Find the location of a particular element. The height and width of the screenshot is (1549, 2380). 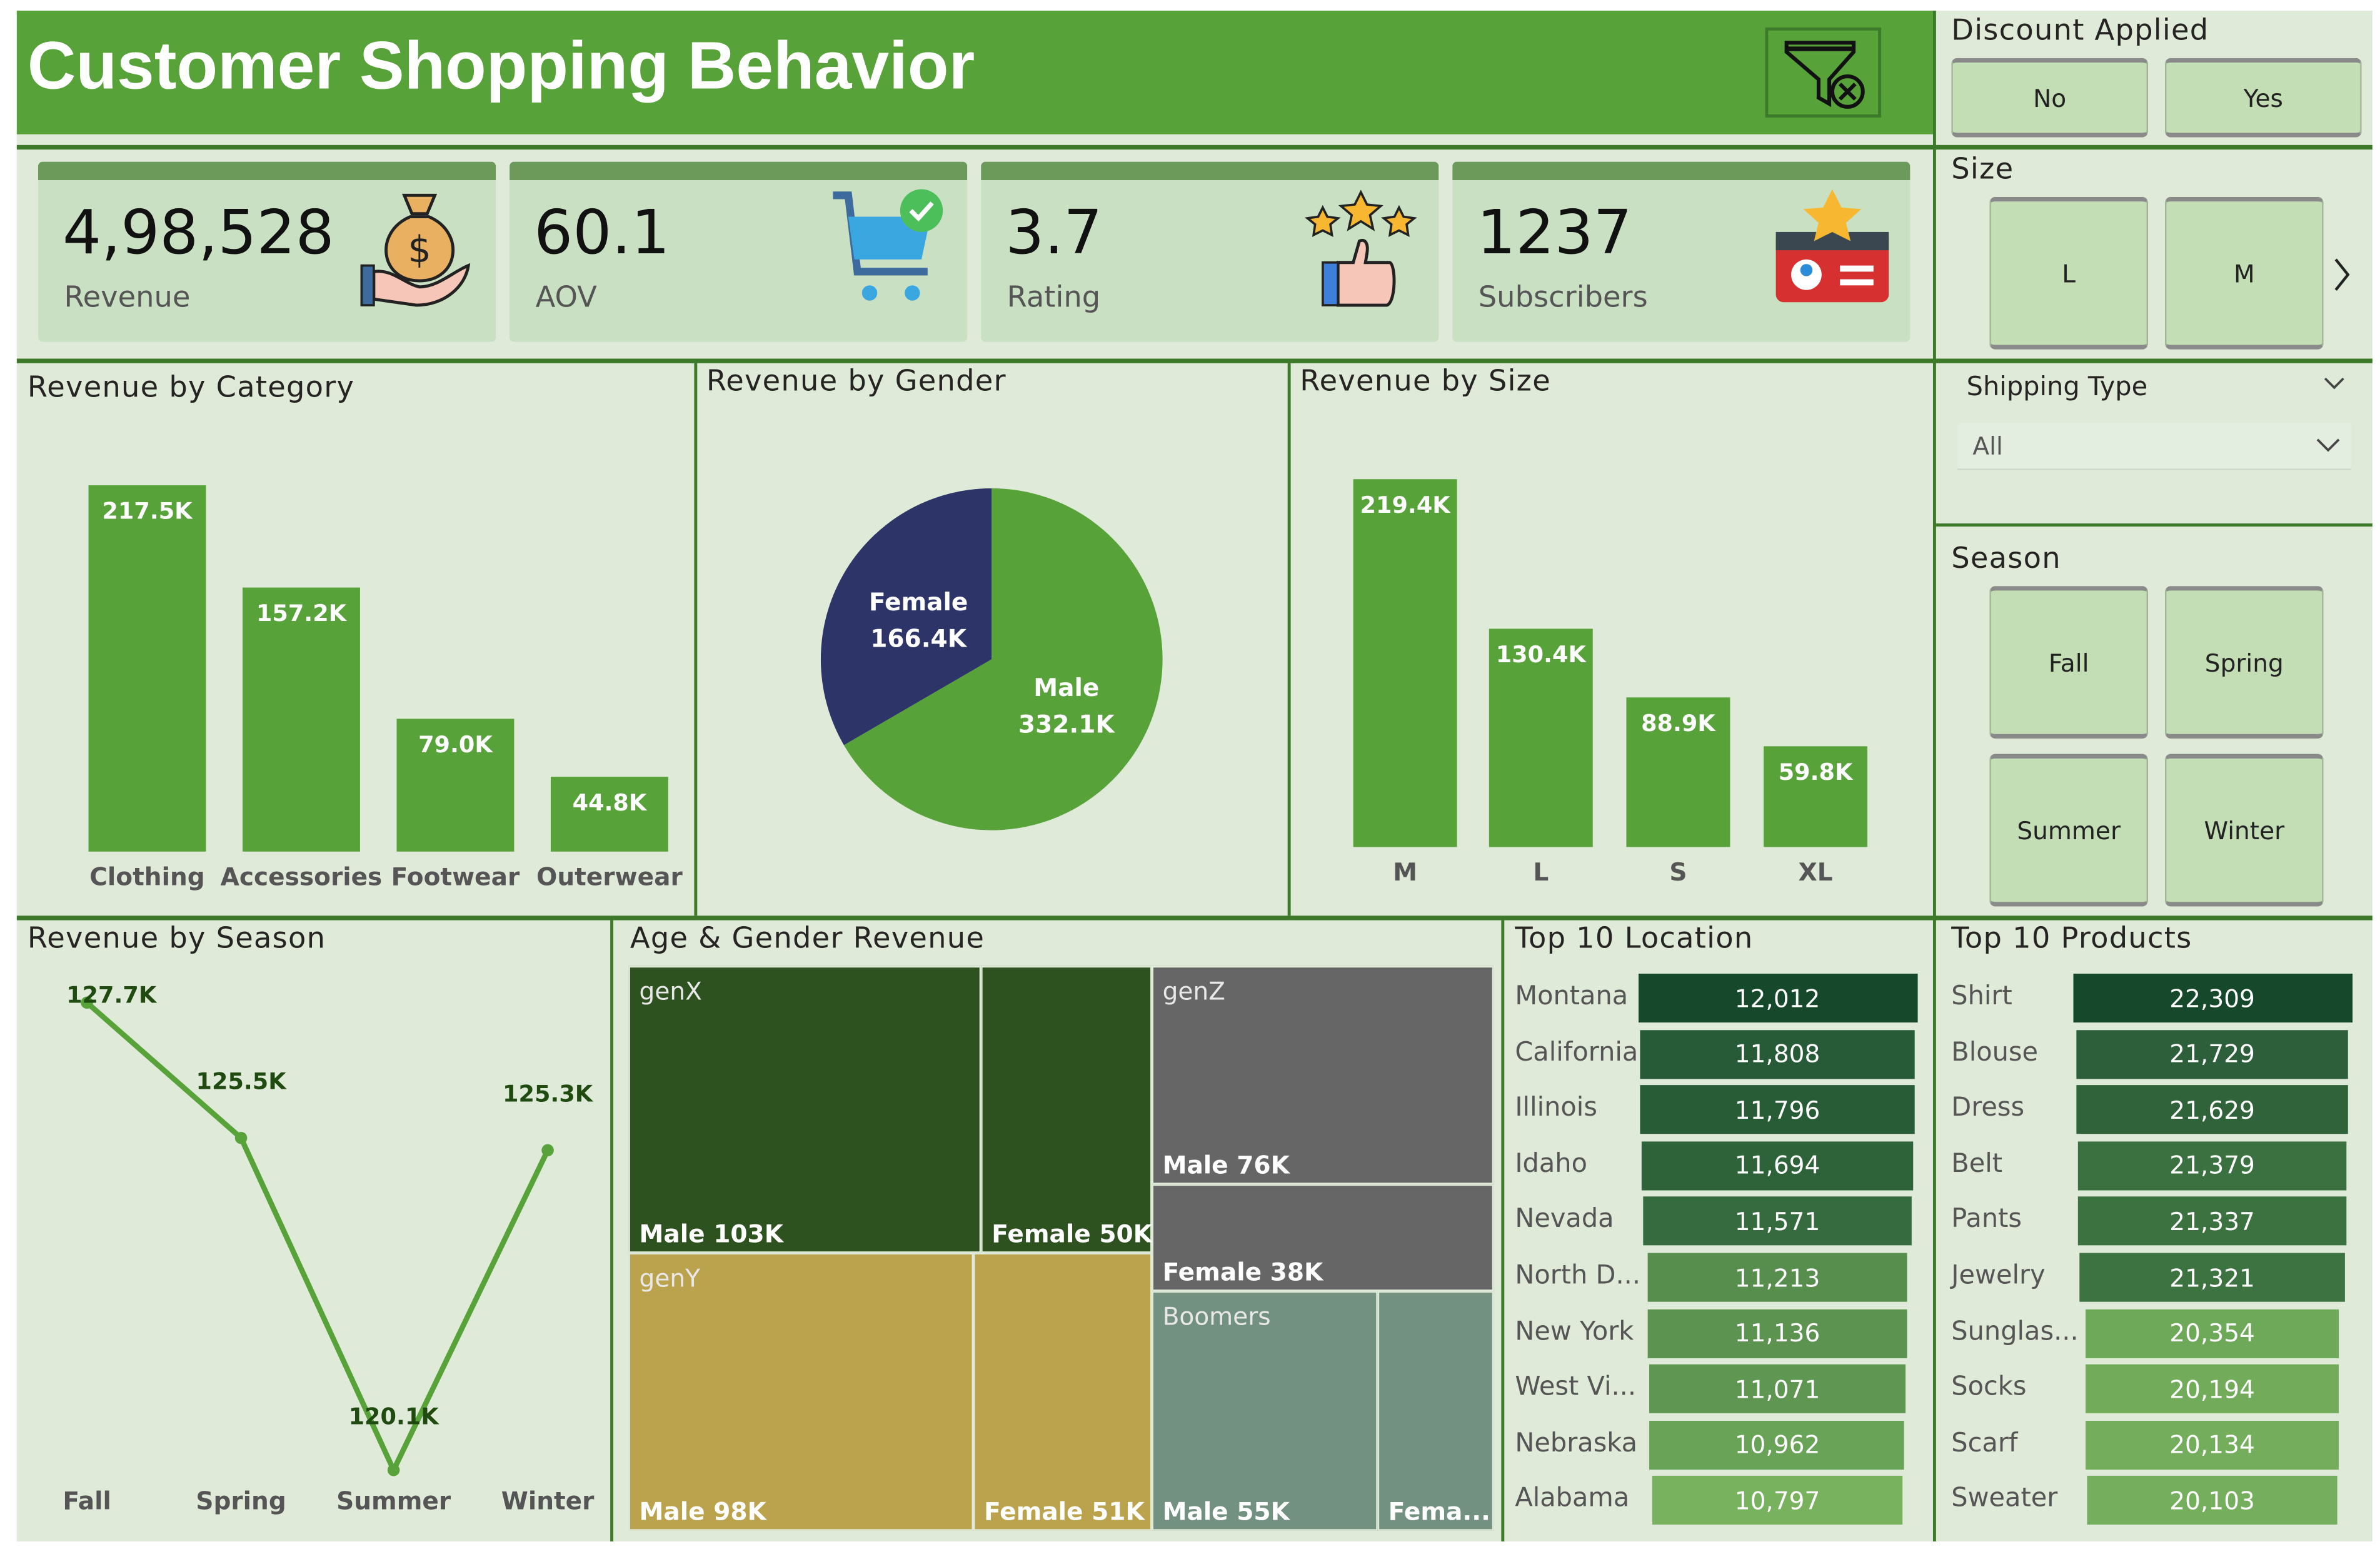

shopping-cart-check-icon is located at coordinates (888, 245).